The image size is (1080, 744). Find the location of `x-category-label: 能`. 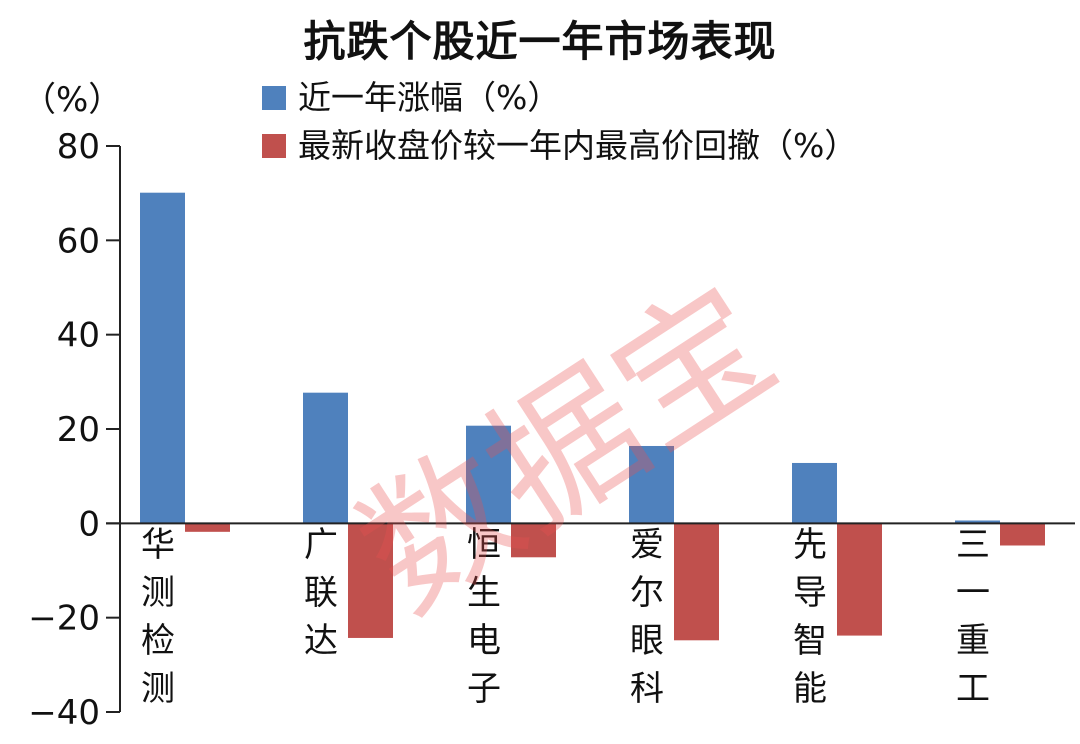

x-category-label: 能 is located at coordinates (810, 689).